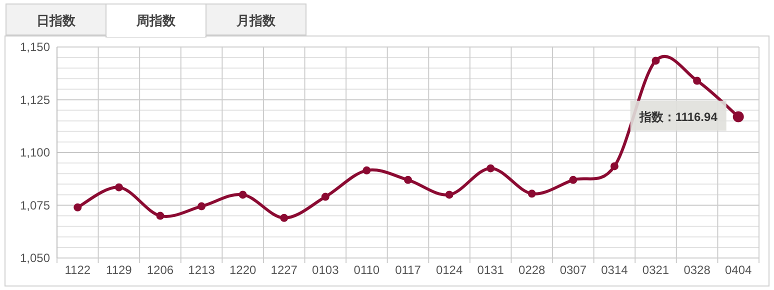  I want to click on x-tick-label: 0307, so click(573, 270).